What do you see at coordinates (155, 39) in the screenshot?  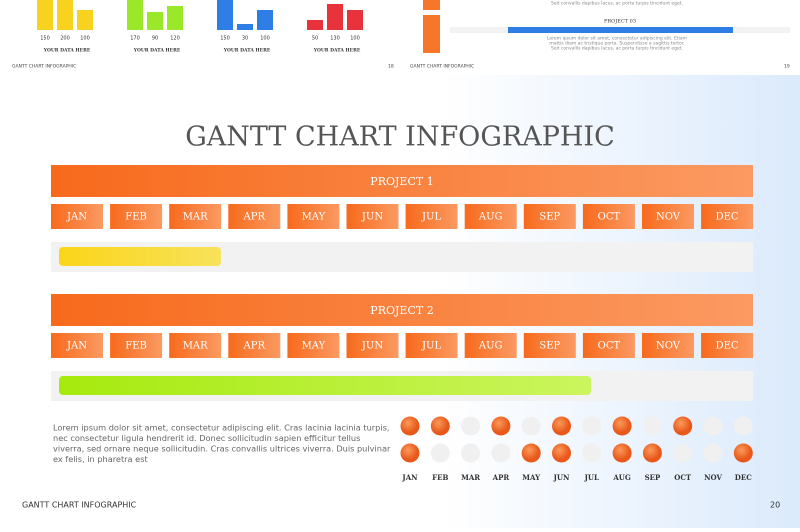 I see `value-label: 90` at bounding box center [155, 39].